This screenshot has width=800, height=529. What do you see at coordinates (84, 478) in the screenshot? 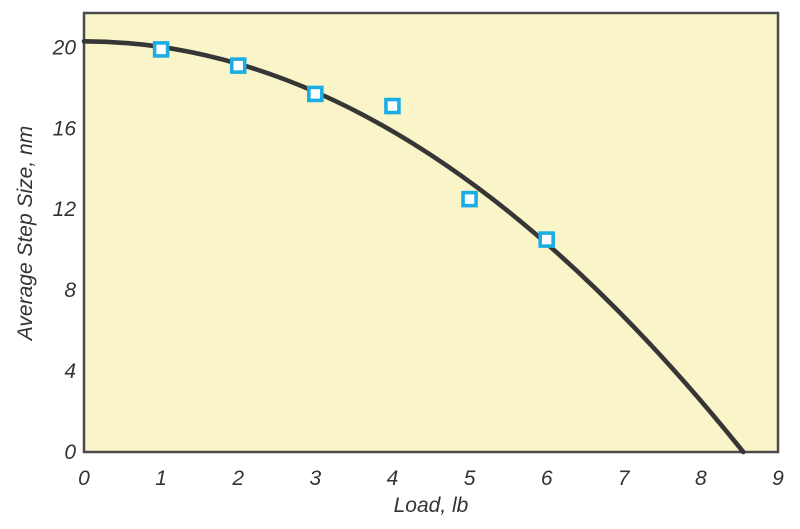
I see `x-tick-label: 0` at bounding box center [84, 478].